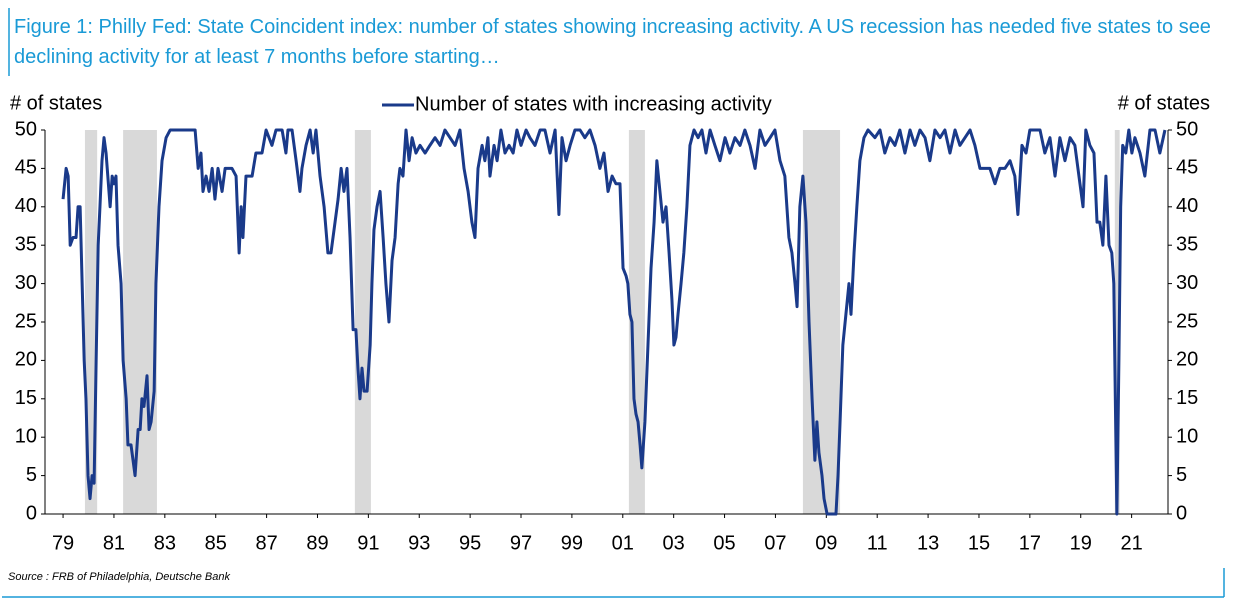 This screenshot has width=1235, height=606. Describe the element at coordinates (775, 543) in the screenshot. I see `x-tick-label: 07` at that location.